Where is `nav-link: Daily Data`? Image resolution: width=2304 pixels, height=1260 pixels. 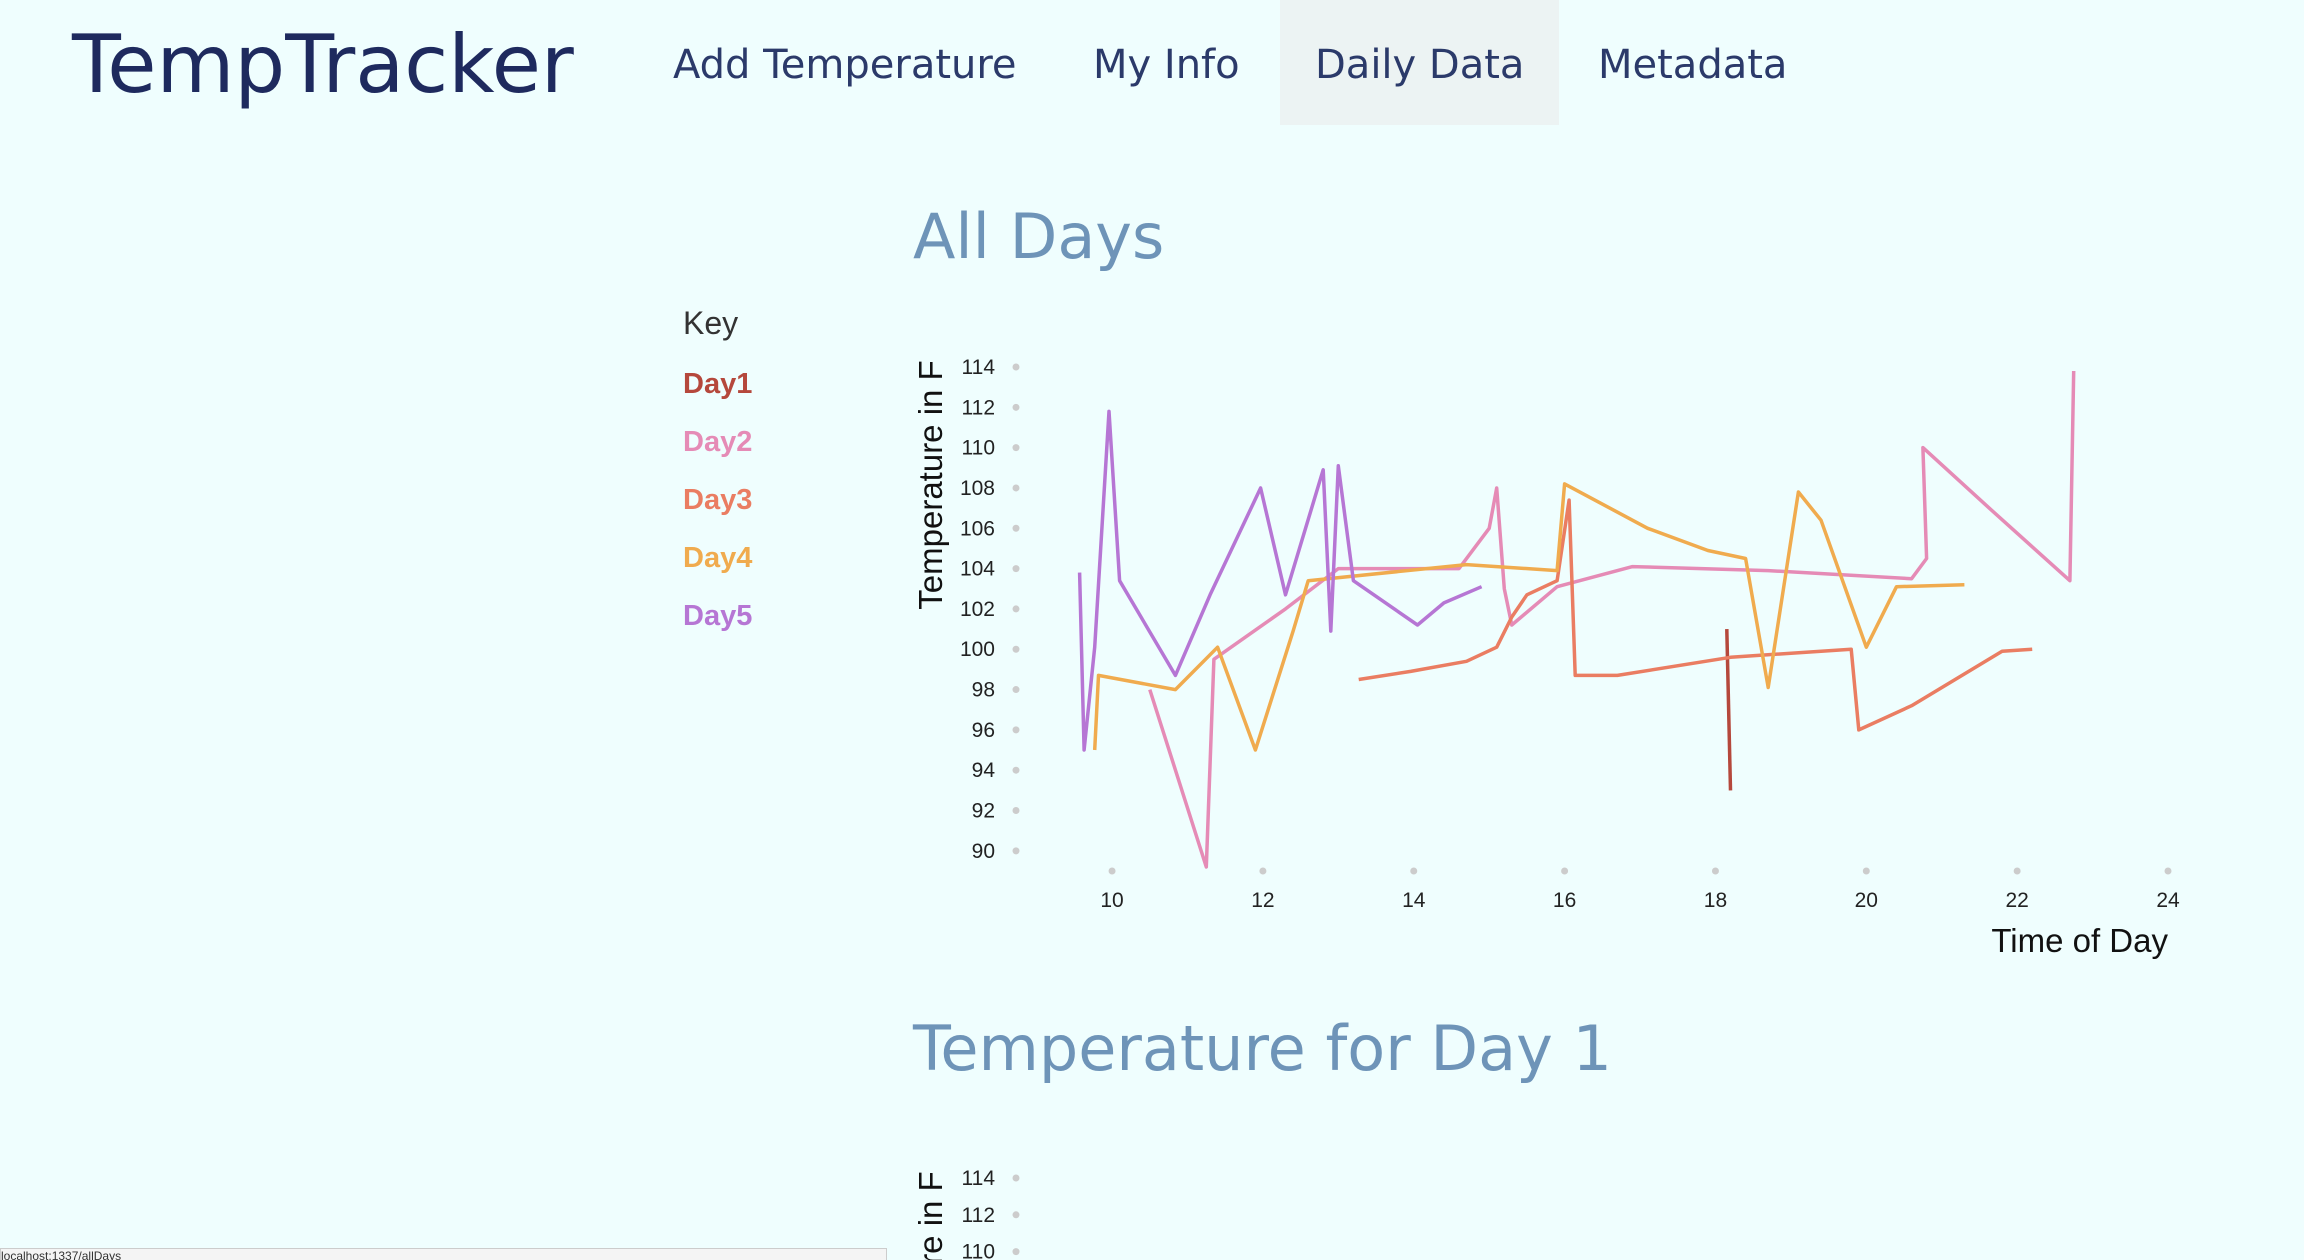 nav-link: Daily Data is located at coordinates (1420, 62).